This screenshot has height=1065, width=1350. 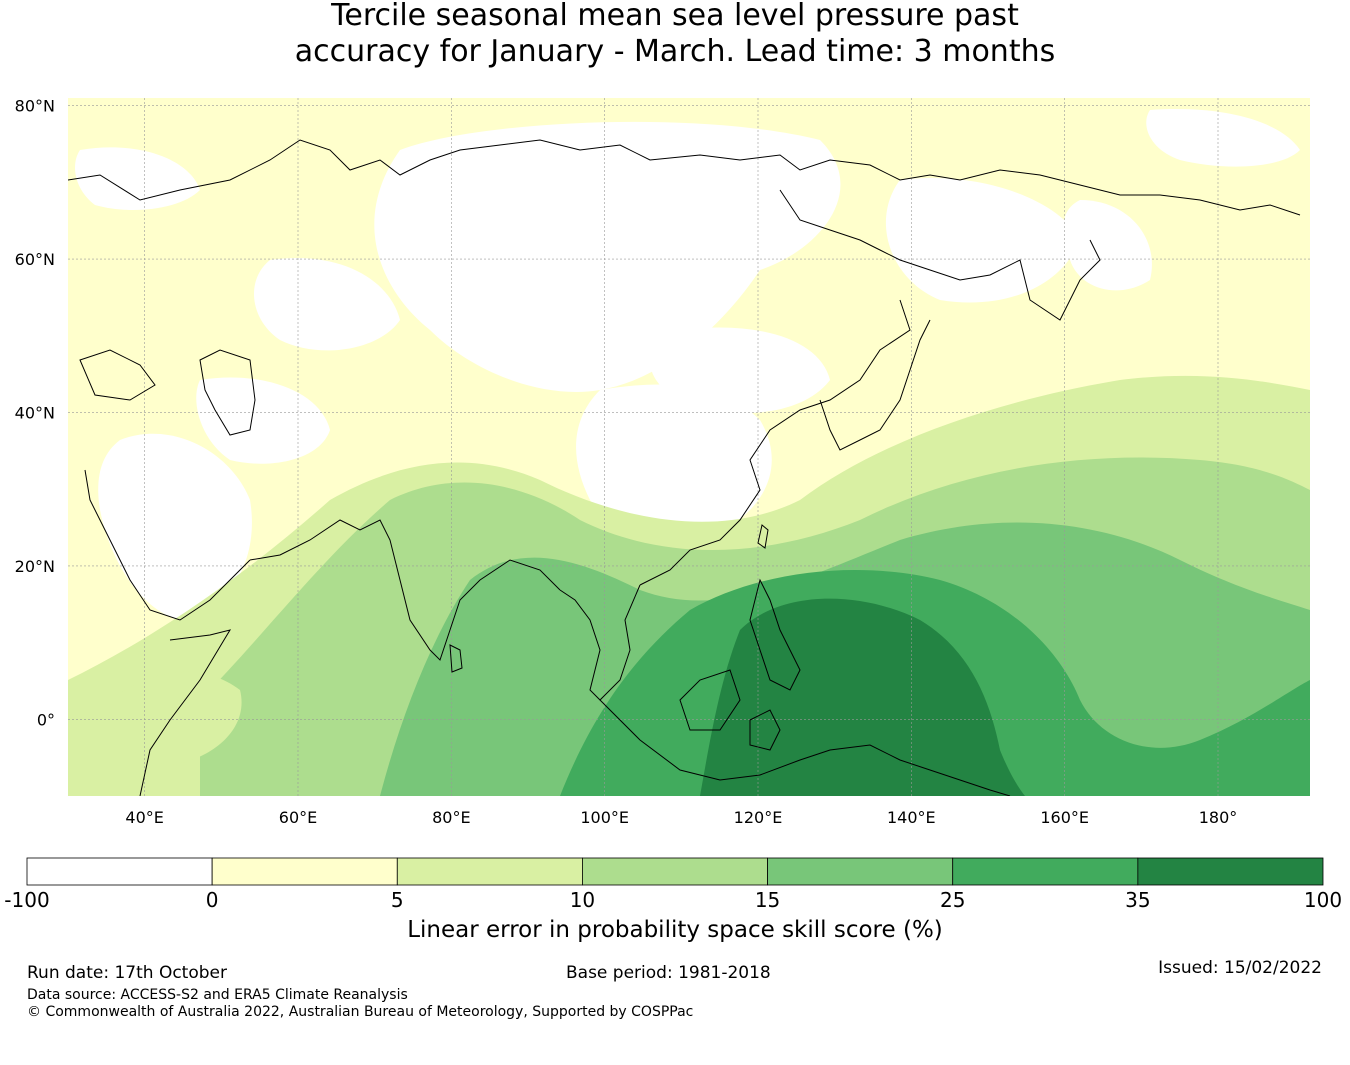 What do you see at coordinates (940, 255) in the screenshot?
I see `coast-east-asia` at bounding box center [940, 255].